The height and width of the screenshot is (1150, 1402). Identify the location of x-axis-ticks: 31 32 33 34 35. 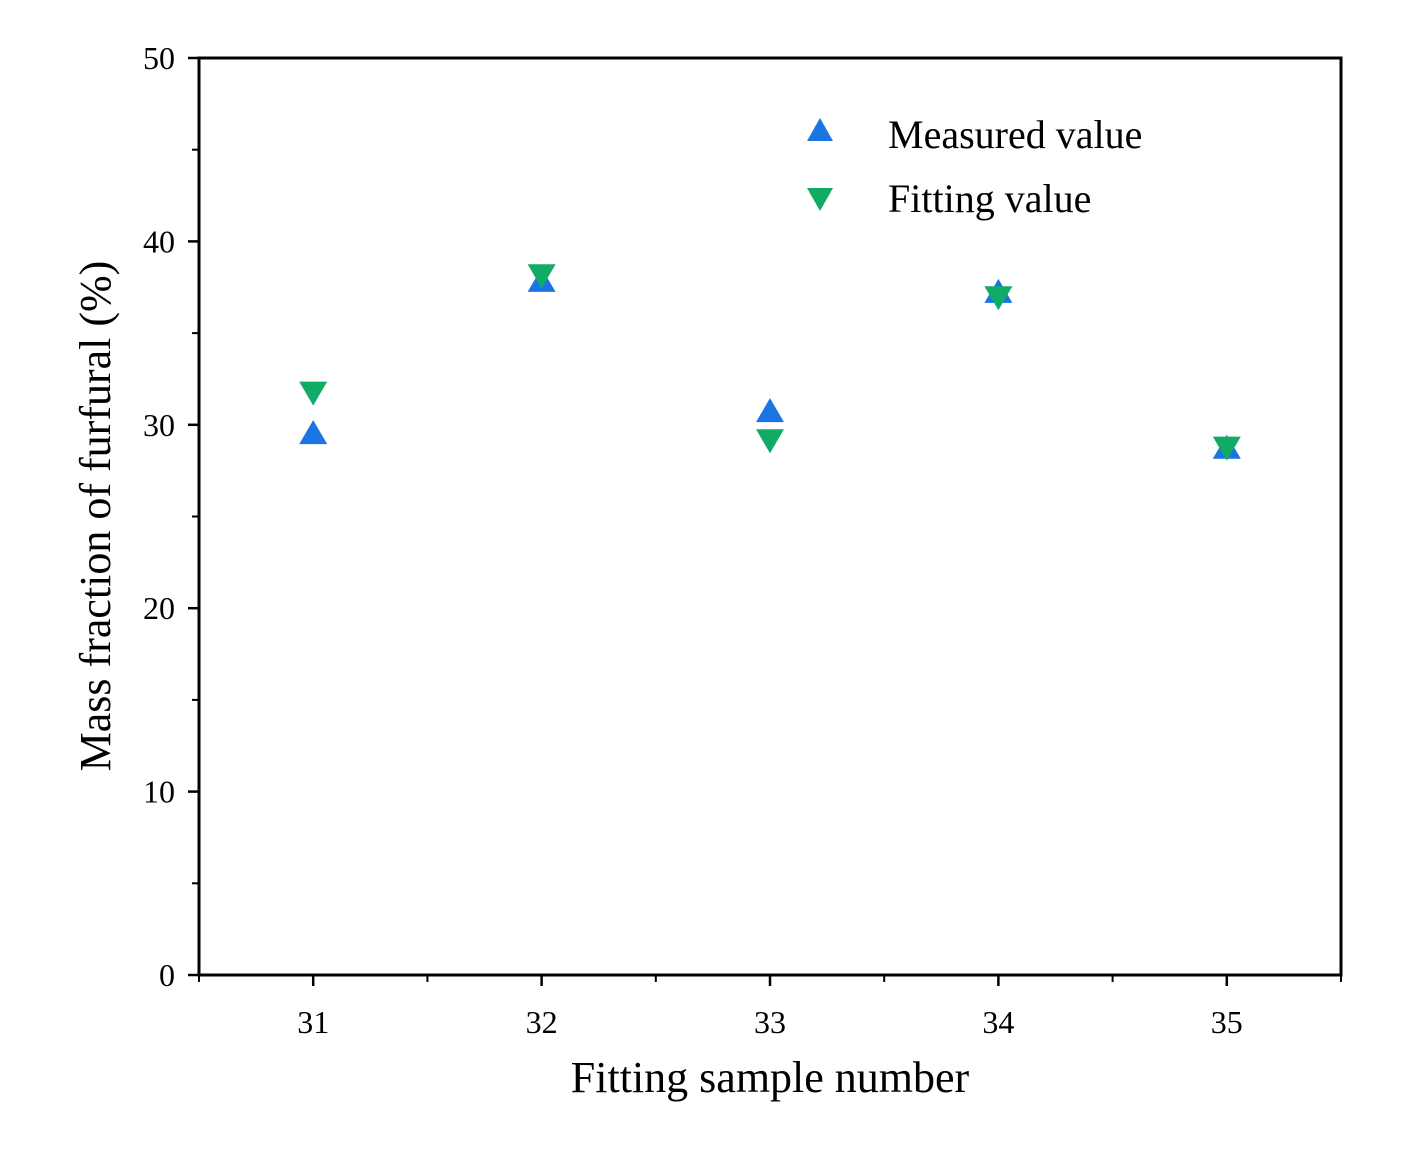
(770, 1007).